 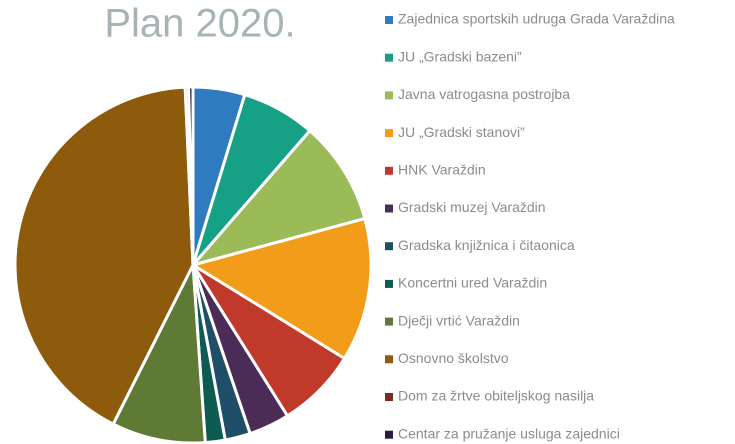 What do you see at coordinates (509, 433) in the screenshot?
I see `legend-label: Centar za pružanje usluga zajednici` at bounding box center [509, 433].